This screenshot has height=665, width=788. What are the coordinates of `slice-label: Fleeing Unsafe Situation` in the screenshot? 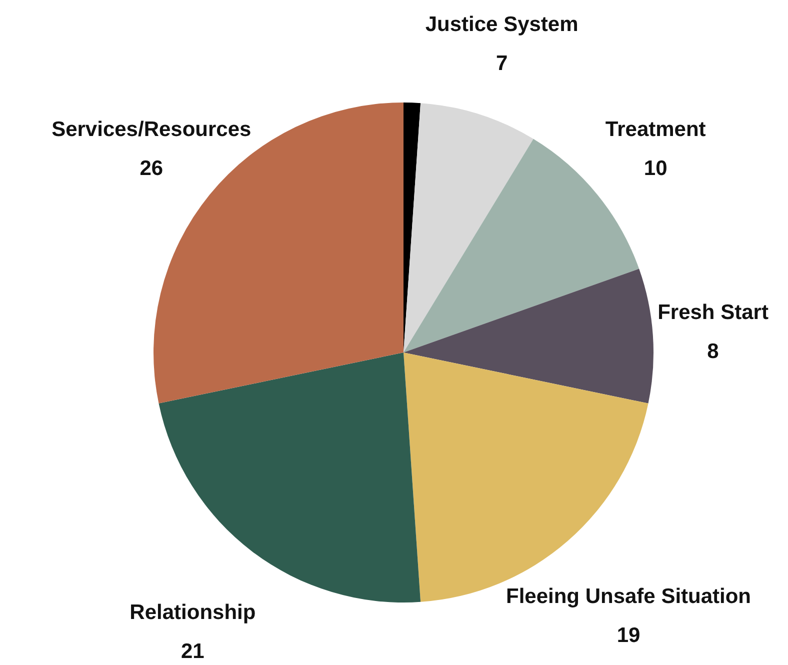 It's located at (629, 596).